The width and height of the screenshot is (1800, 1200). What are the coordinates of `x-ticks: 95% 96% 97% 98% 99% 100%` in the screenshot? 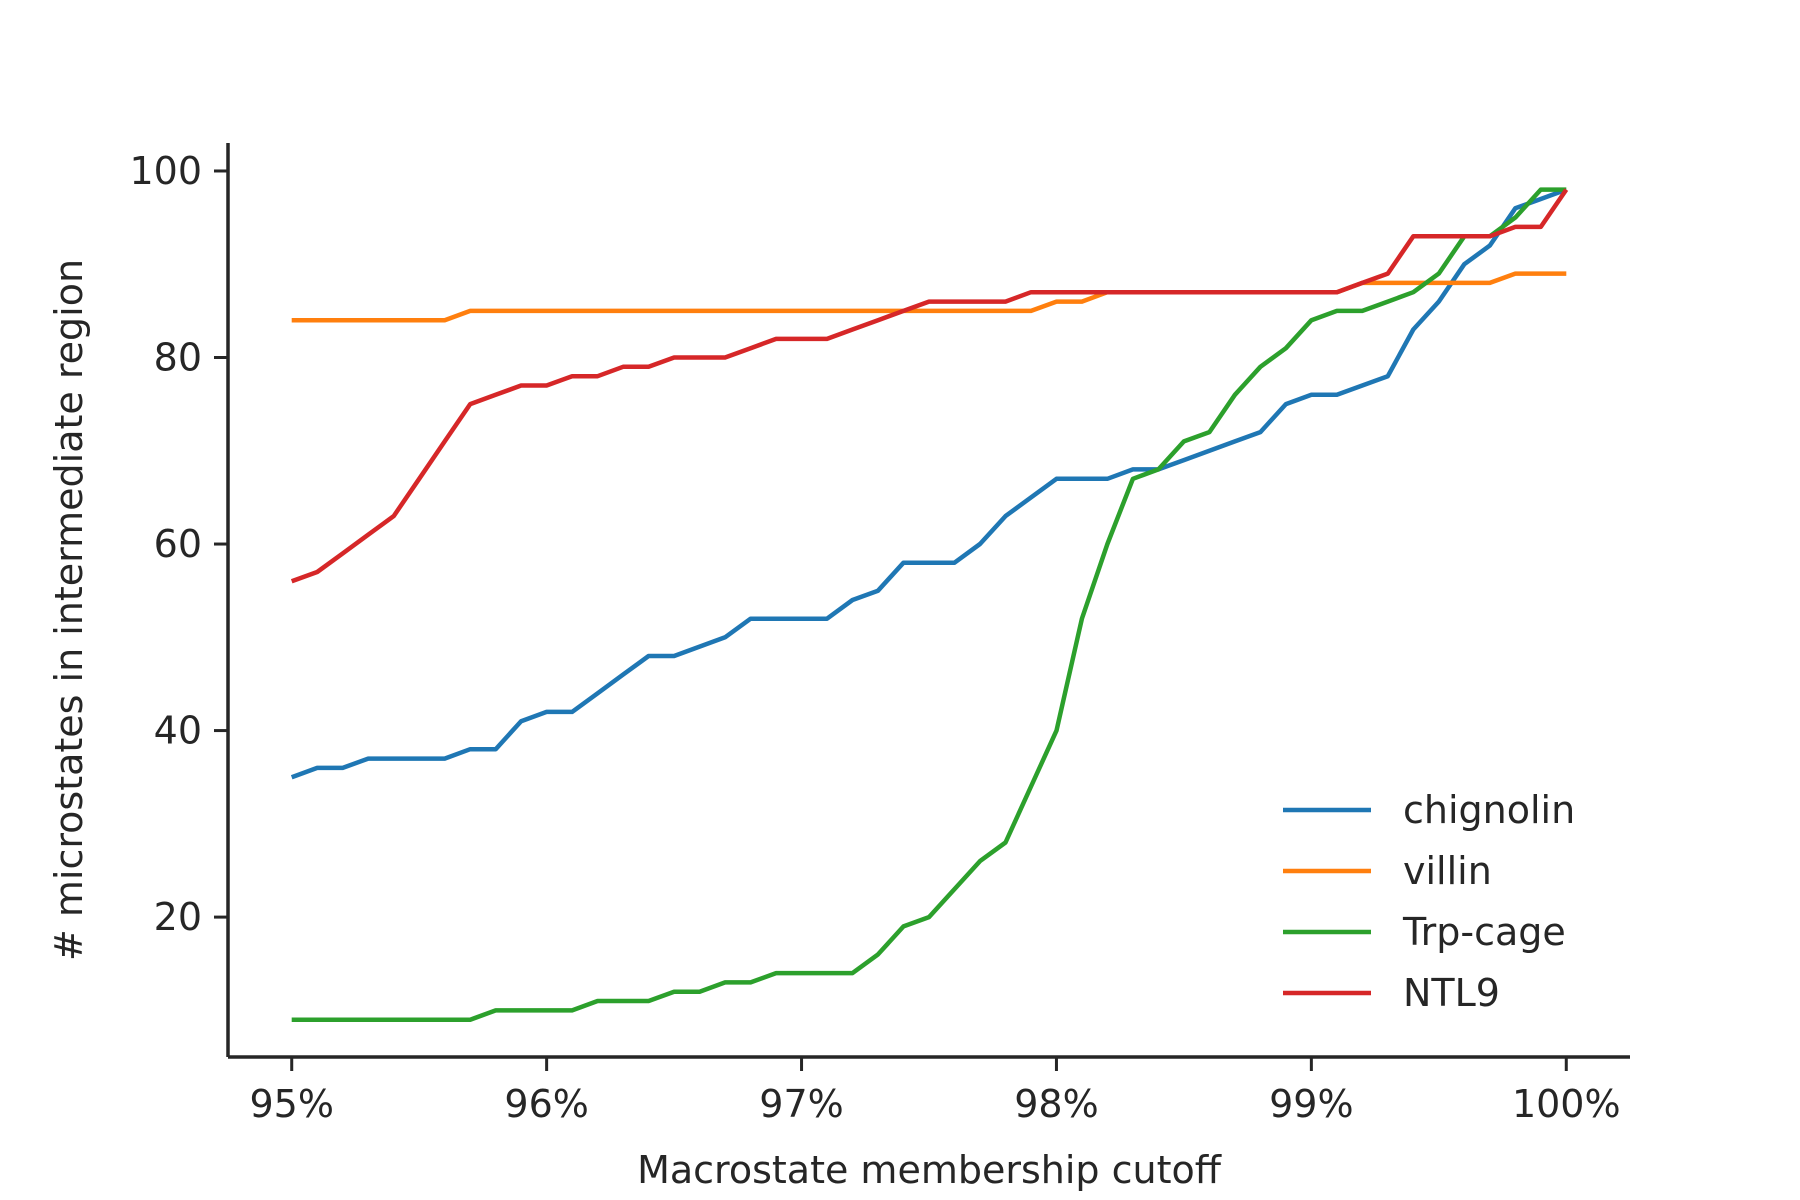 It's located at (935, 1091).